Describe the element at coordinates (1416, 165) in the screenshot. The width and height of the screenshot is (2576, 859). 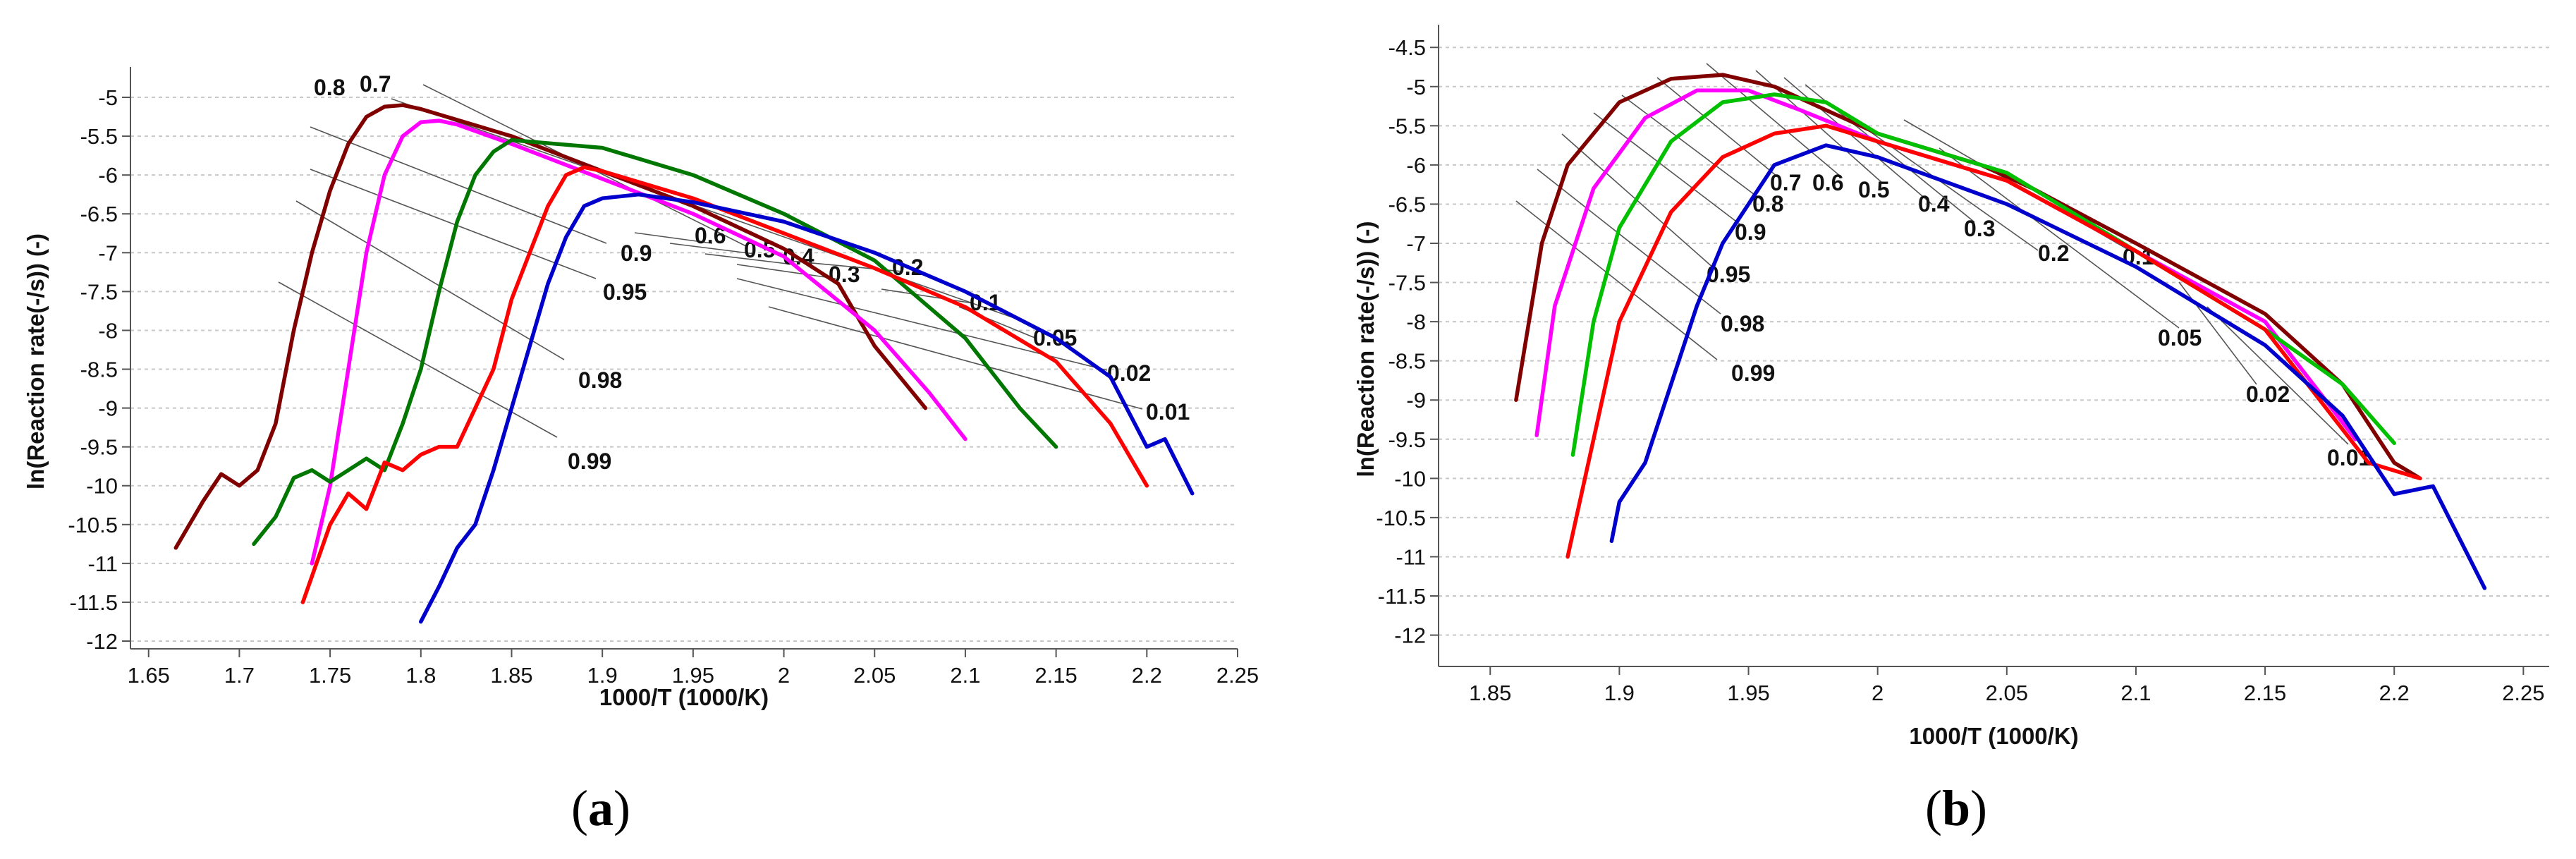
I see `y-tick-label-b: -6` at that location.